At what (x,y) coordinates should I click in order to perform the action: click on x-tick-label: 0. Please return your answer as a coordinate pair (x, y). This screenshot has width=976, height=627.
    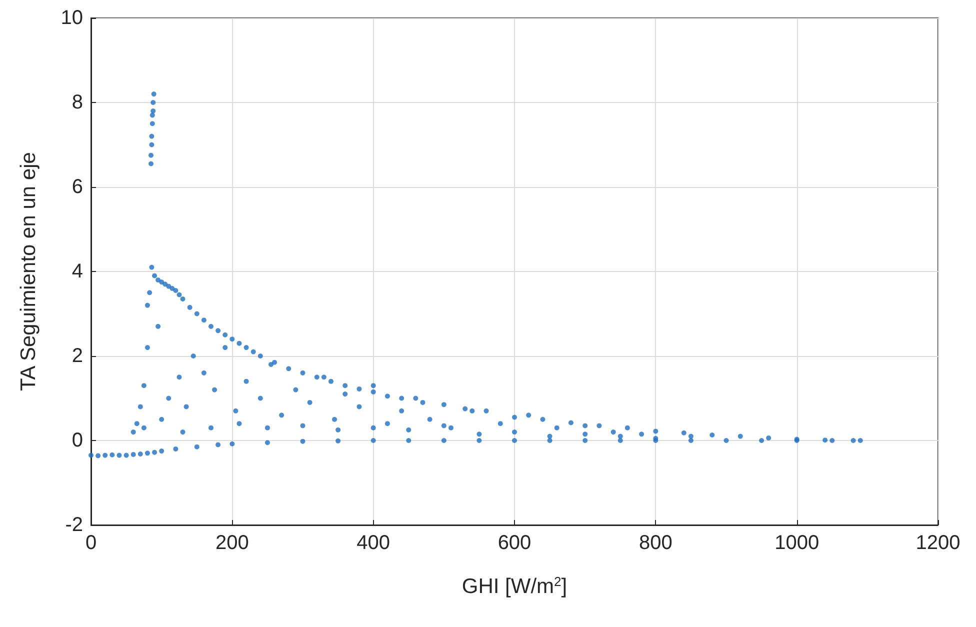
    Looking at the image, I should click on (91, 543).